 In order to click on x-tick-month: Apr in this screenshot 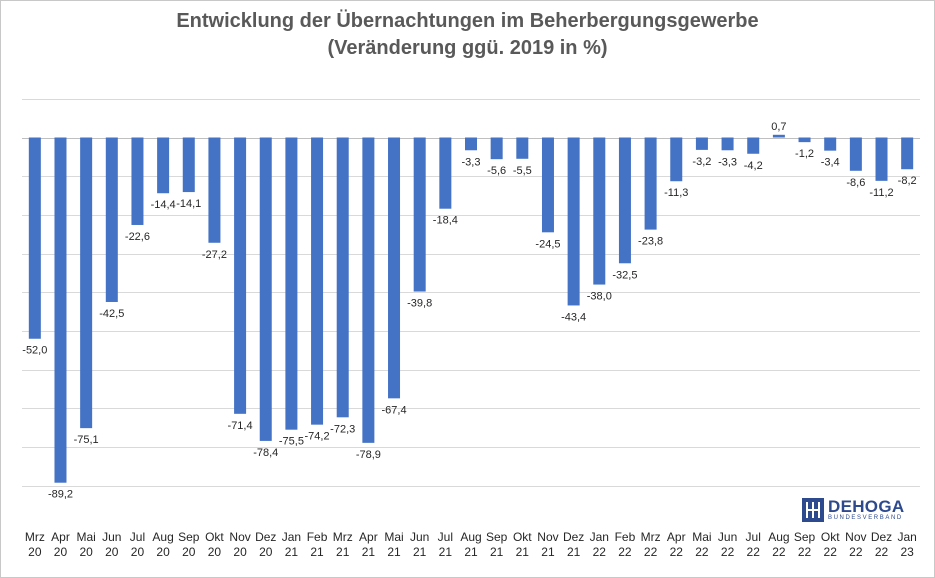, I will do `click(368, 537)`.